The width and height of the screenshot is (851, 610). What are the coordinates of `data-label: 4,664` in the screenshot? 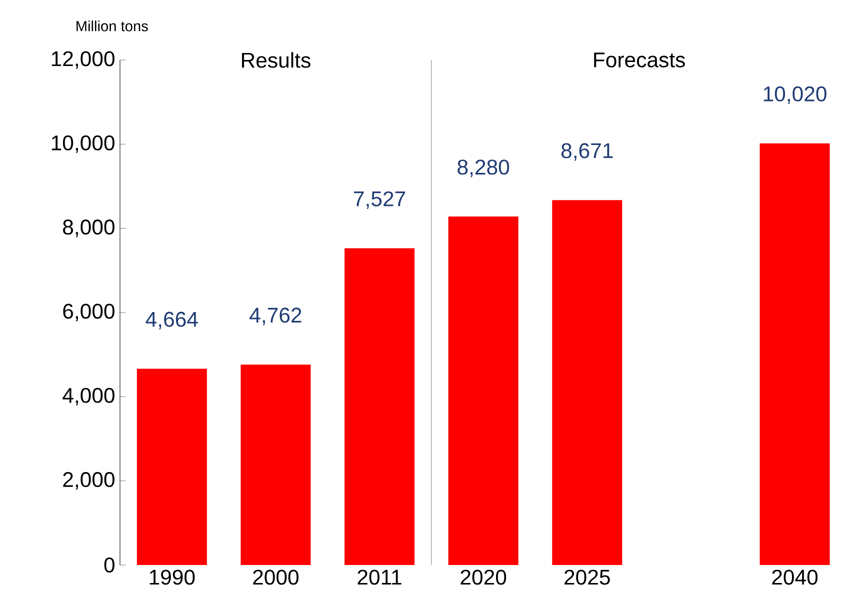 It's located at (172, 321).